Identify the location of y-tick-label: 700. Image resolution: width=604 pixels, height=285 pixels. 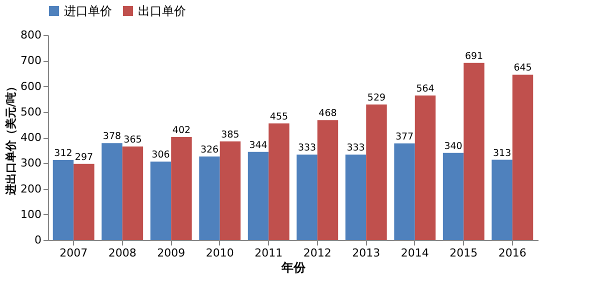
(31, 61).